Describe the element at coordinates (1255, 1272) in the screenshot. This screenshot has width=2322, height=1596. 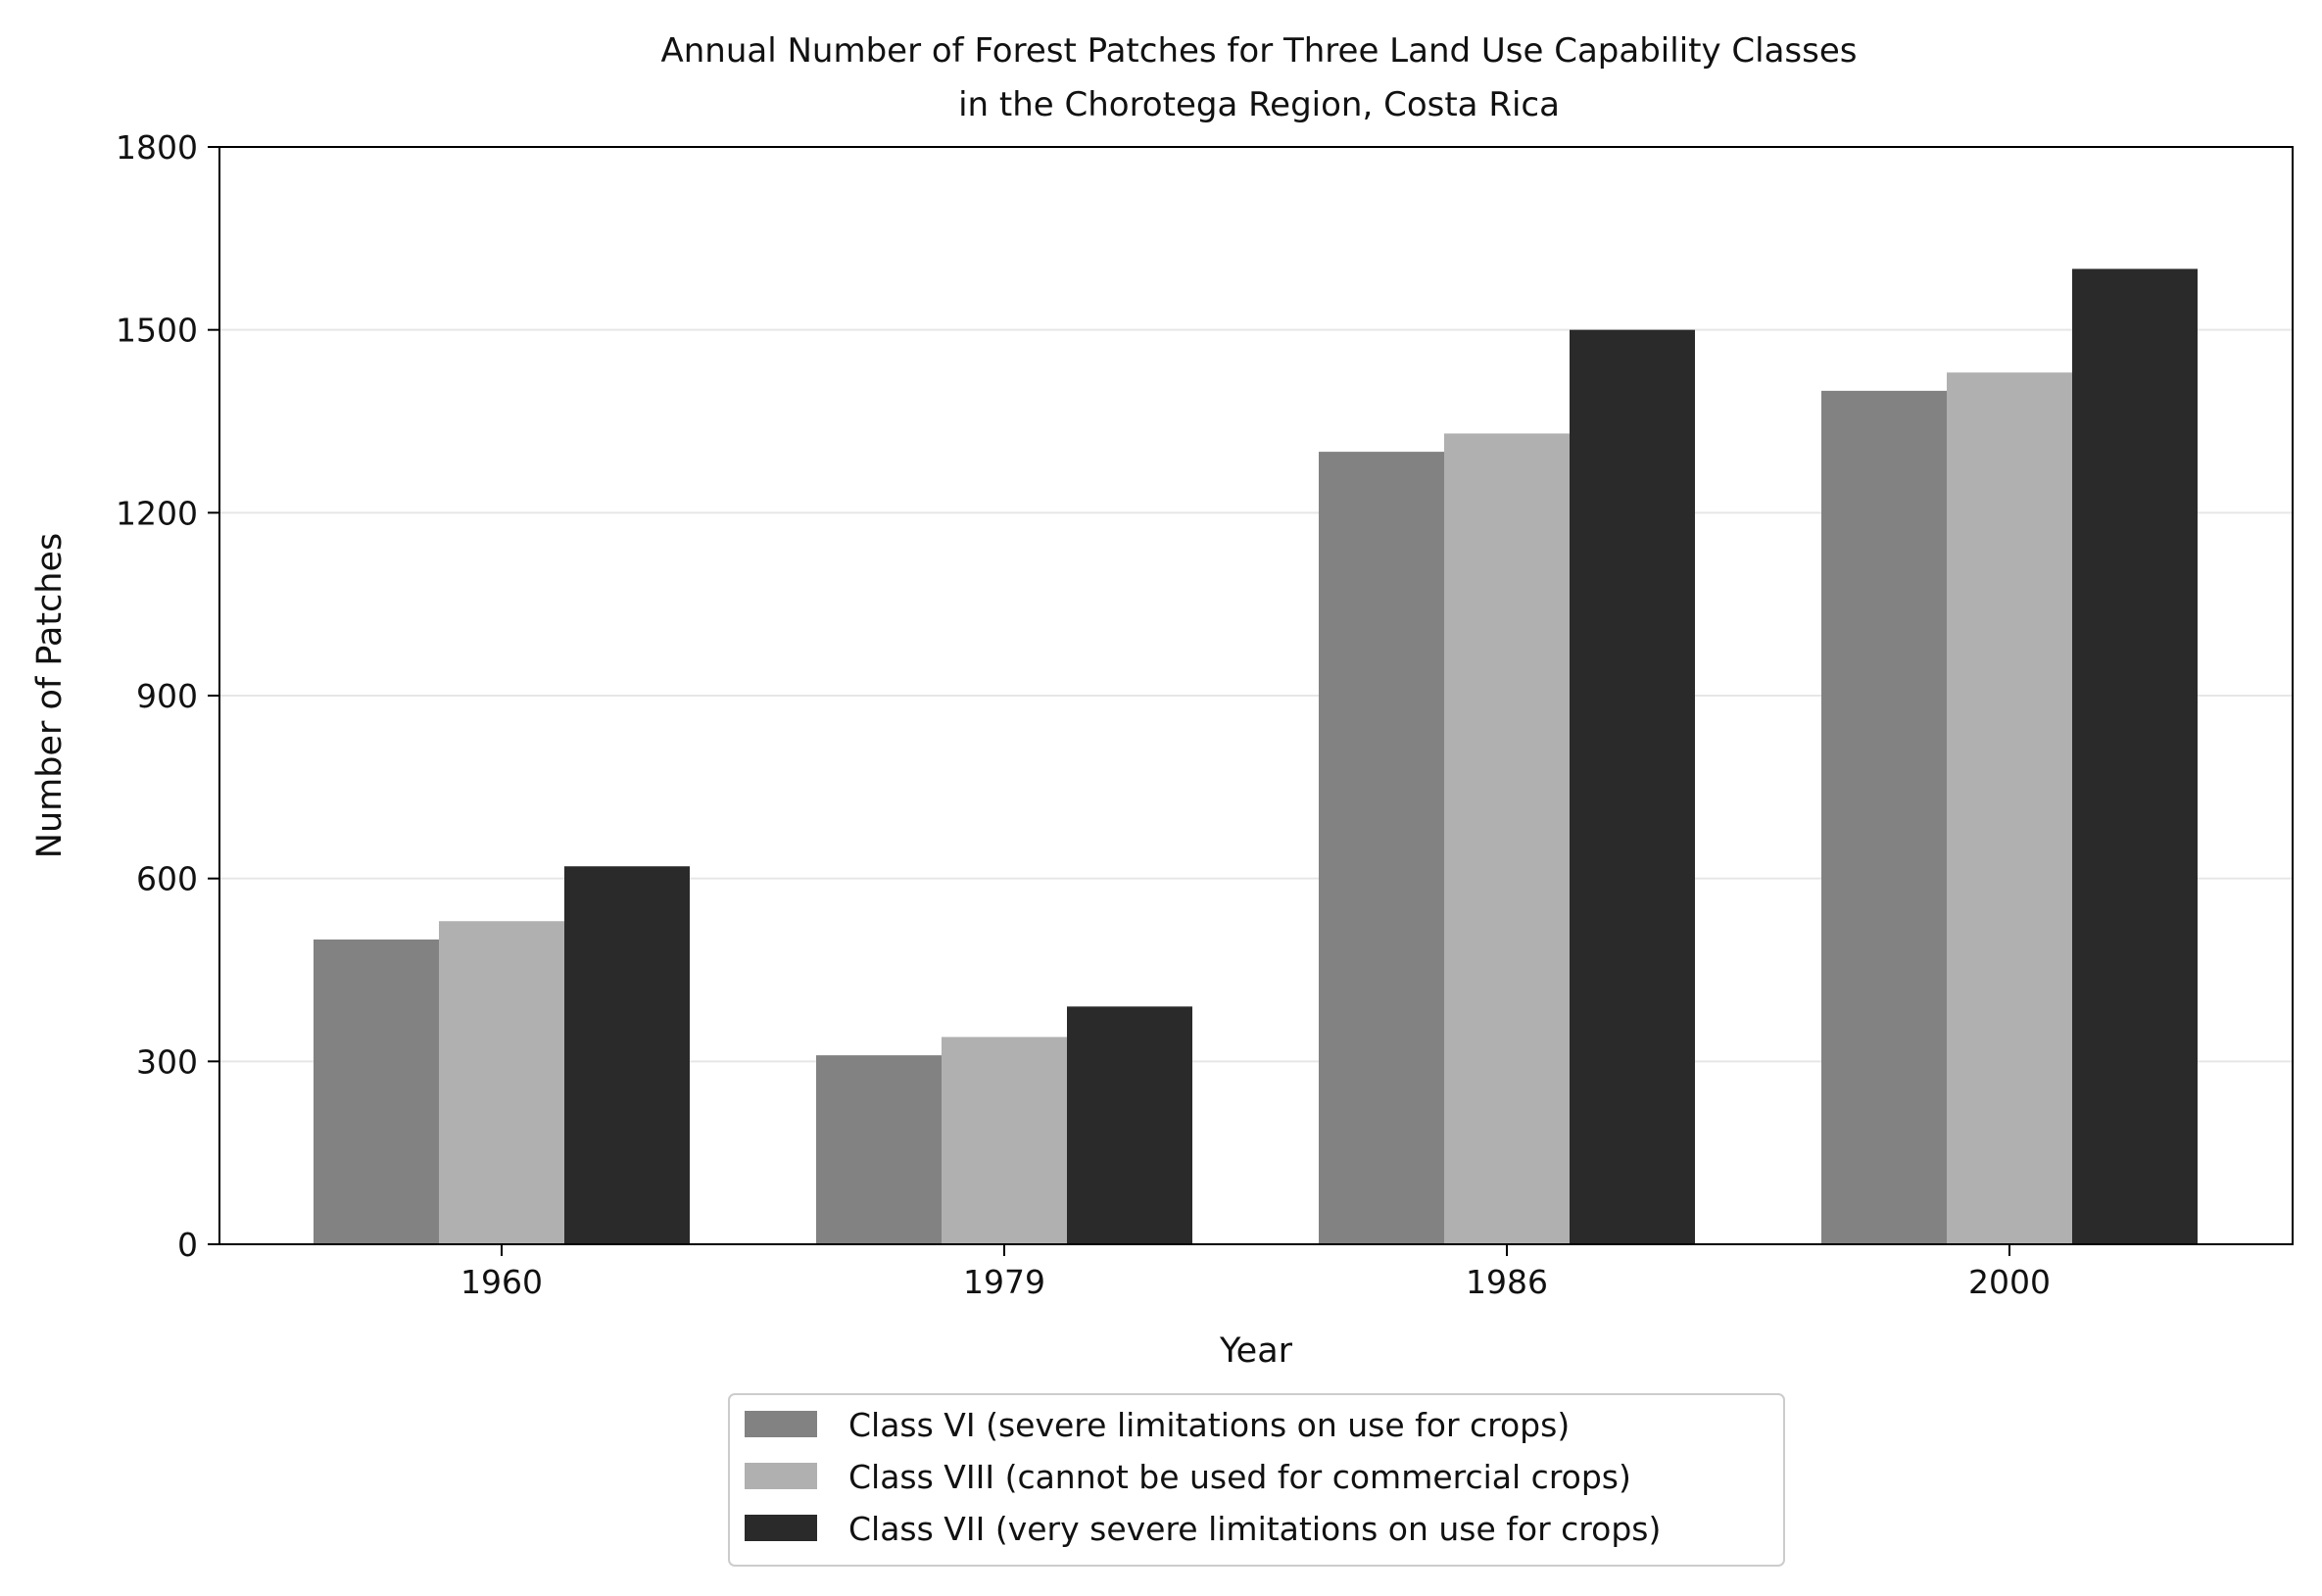
I see `x-axis: 1960 1979 1986 2000` at that location.